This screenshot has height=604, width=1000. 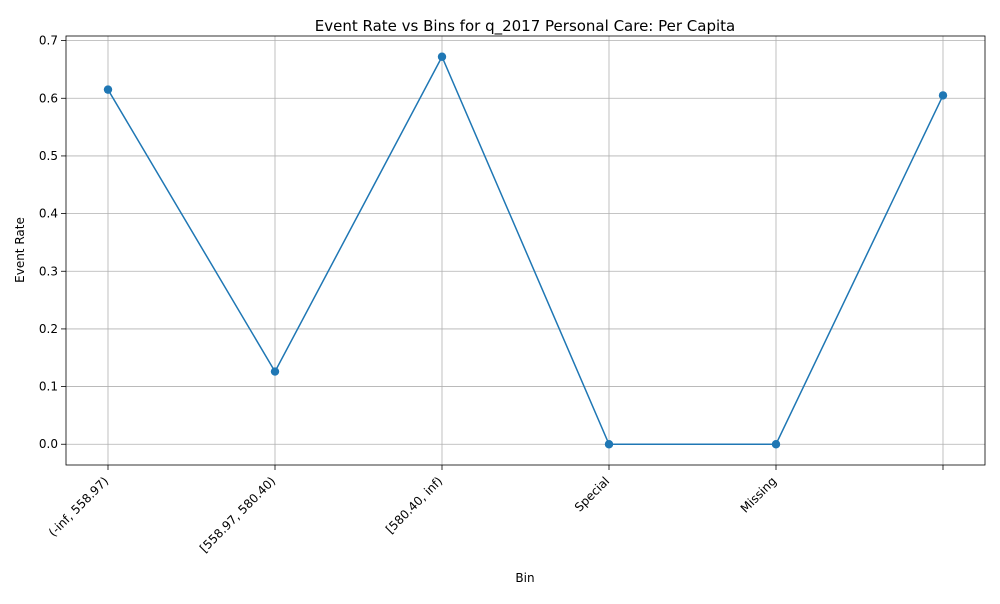 What do you see at coordinates (414, 505) in the screenshot?
I see `x-tick-label: [580.40, inf)` at bounding box center [414, 505].